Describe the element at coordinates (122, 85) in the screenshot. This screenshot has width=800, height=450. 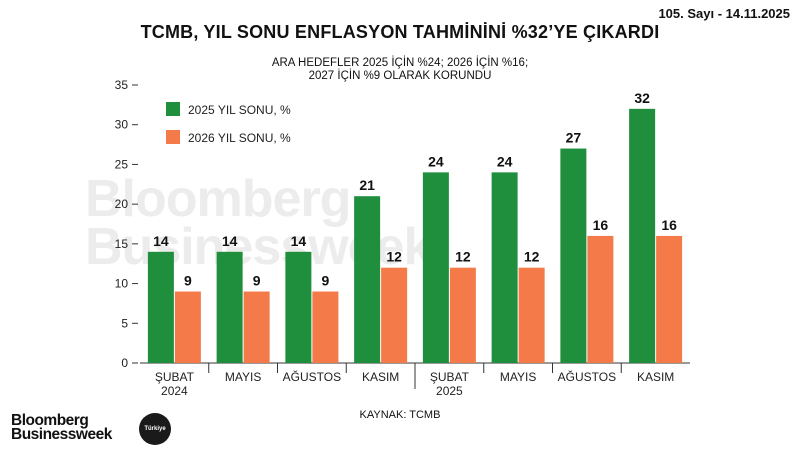
I see `y-tick-label: 35` at that location.